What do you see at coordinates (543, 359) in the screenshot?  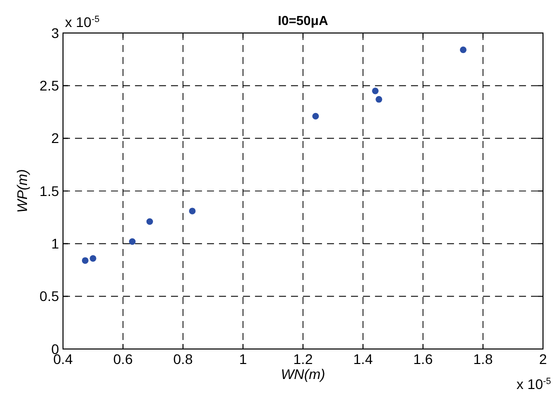 I see `x-tick-label: 2` at bounding box center [543, 359].